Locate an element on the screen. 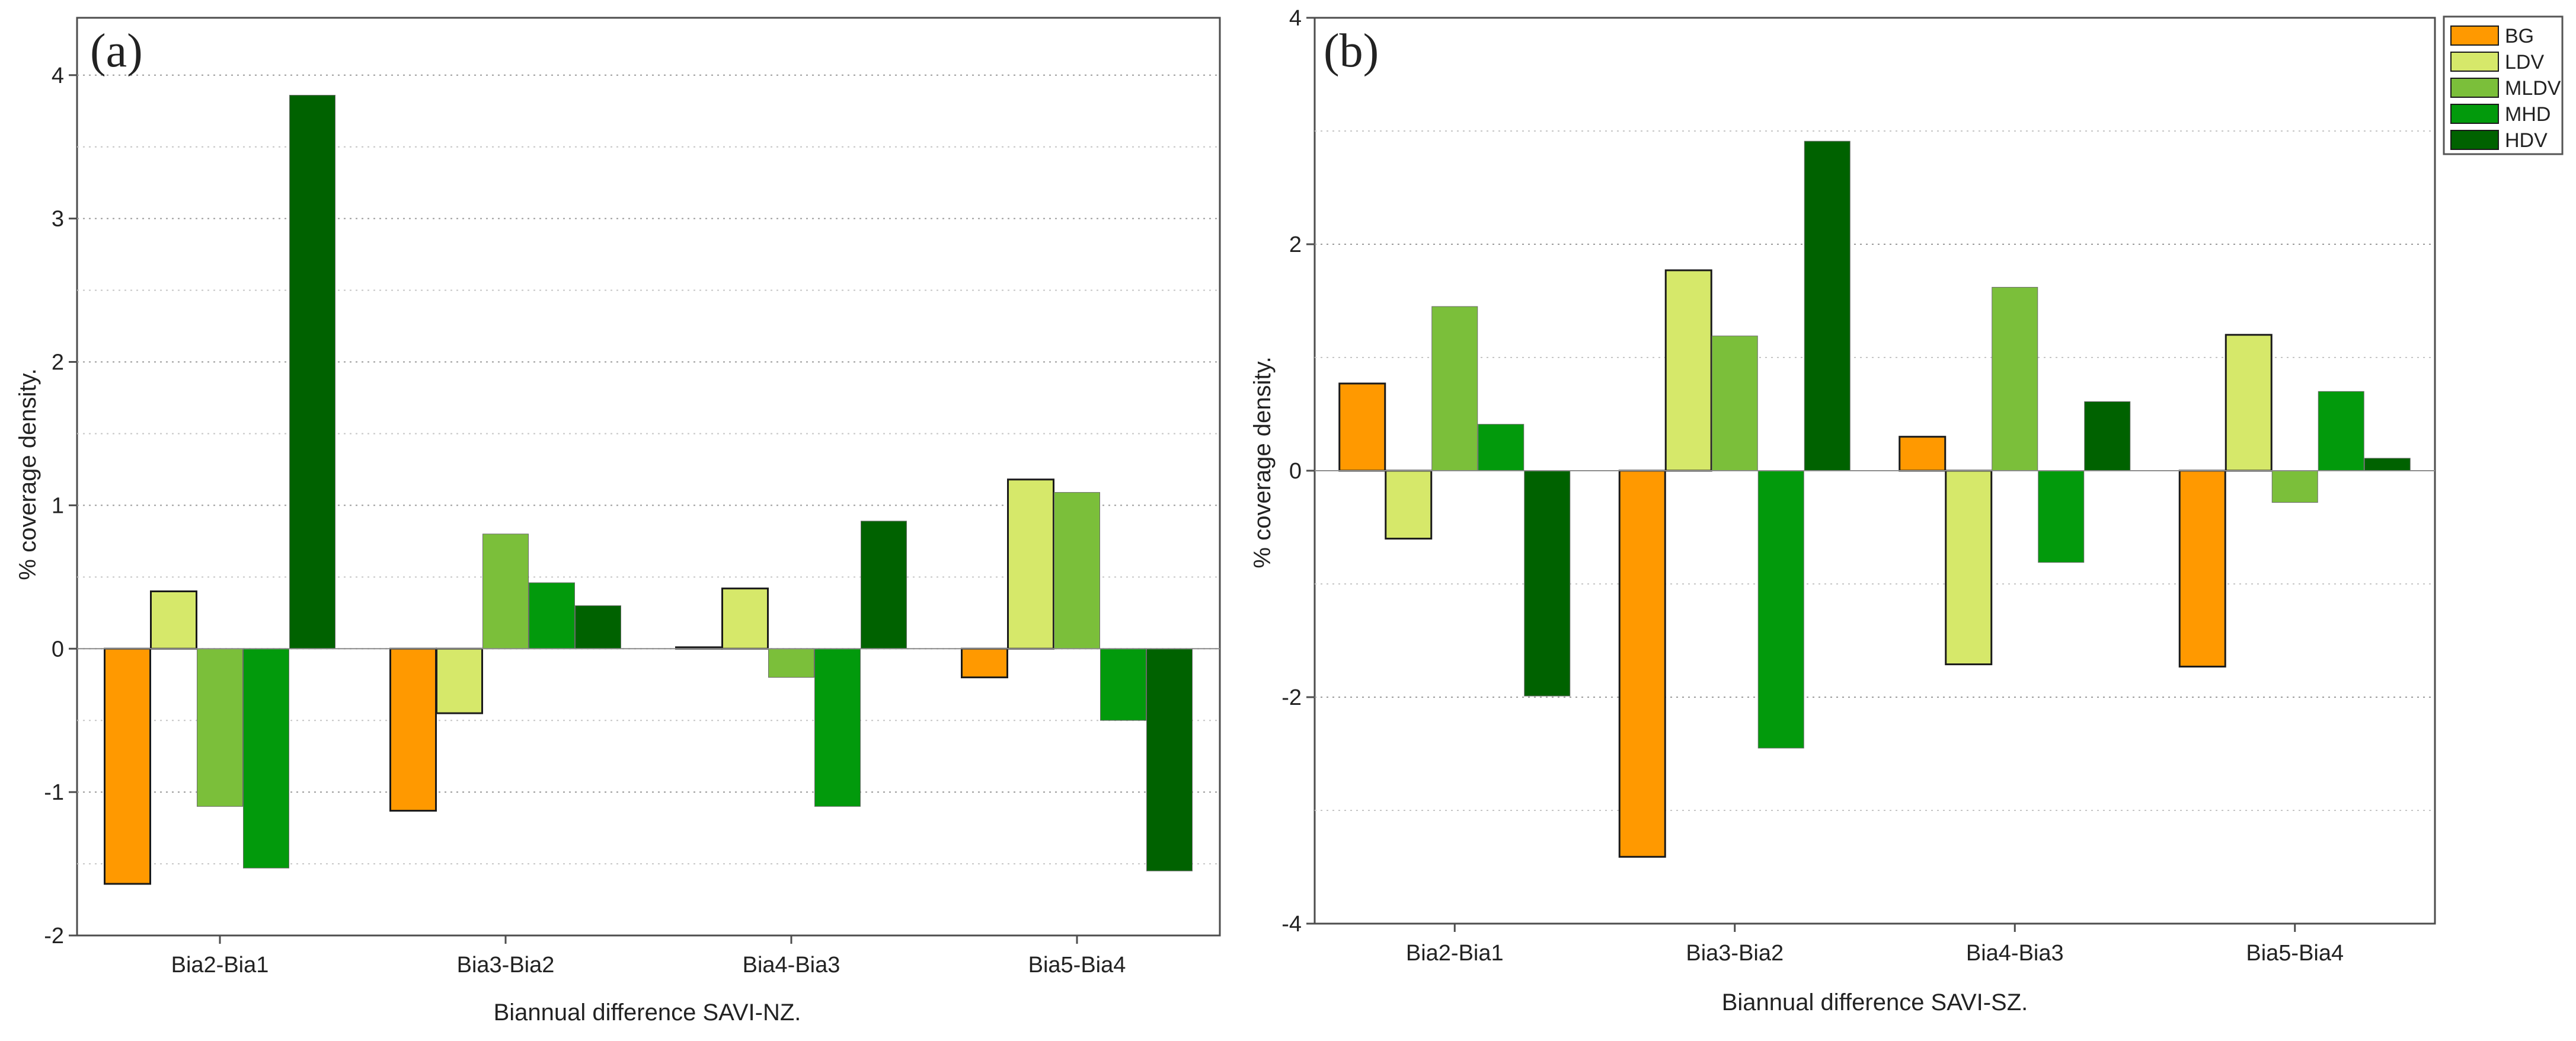 The height and width of the screenshot is (1041, 2576). y-ticks-b: -4 -2 0 2 4 is located at coordinates (1298, 472).